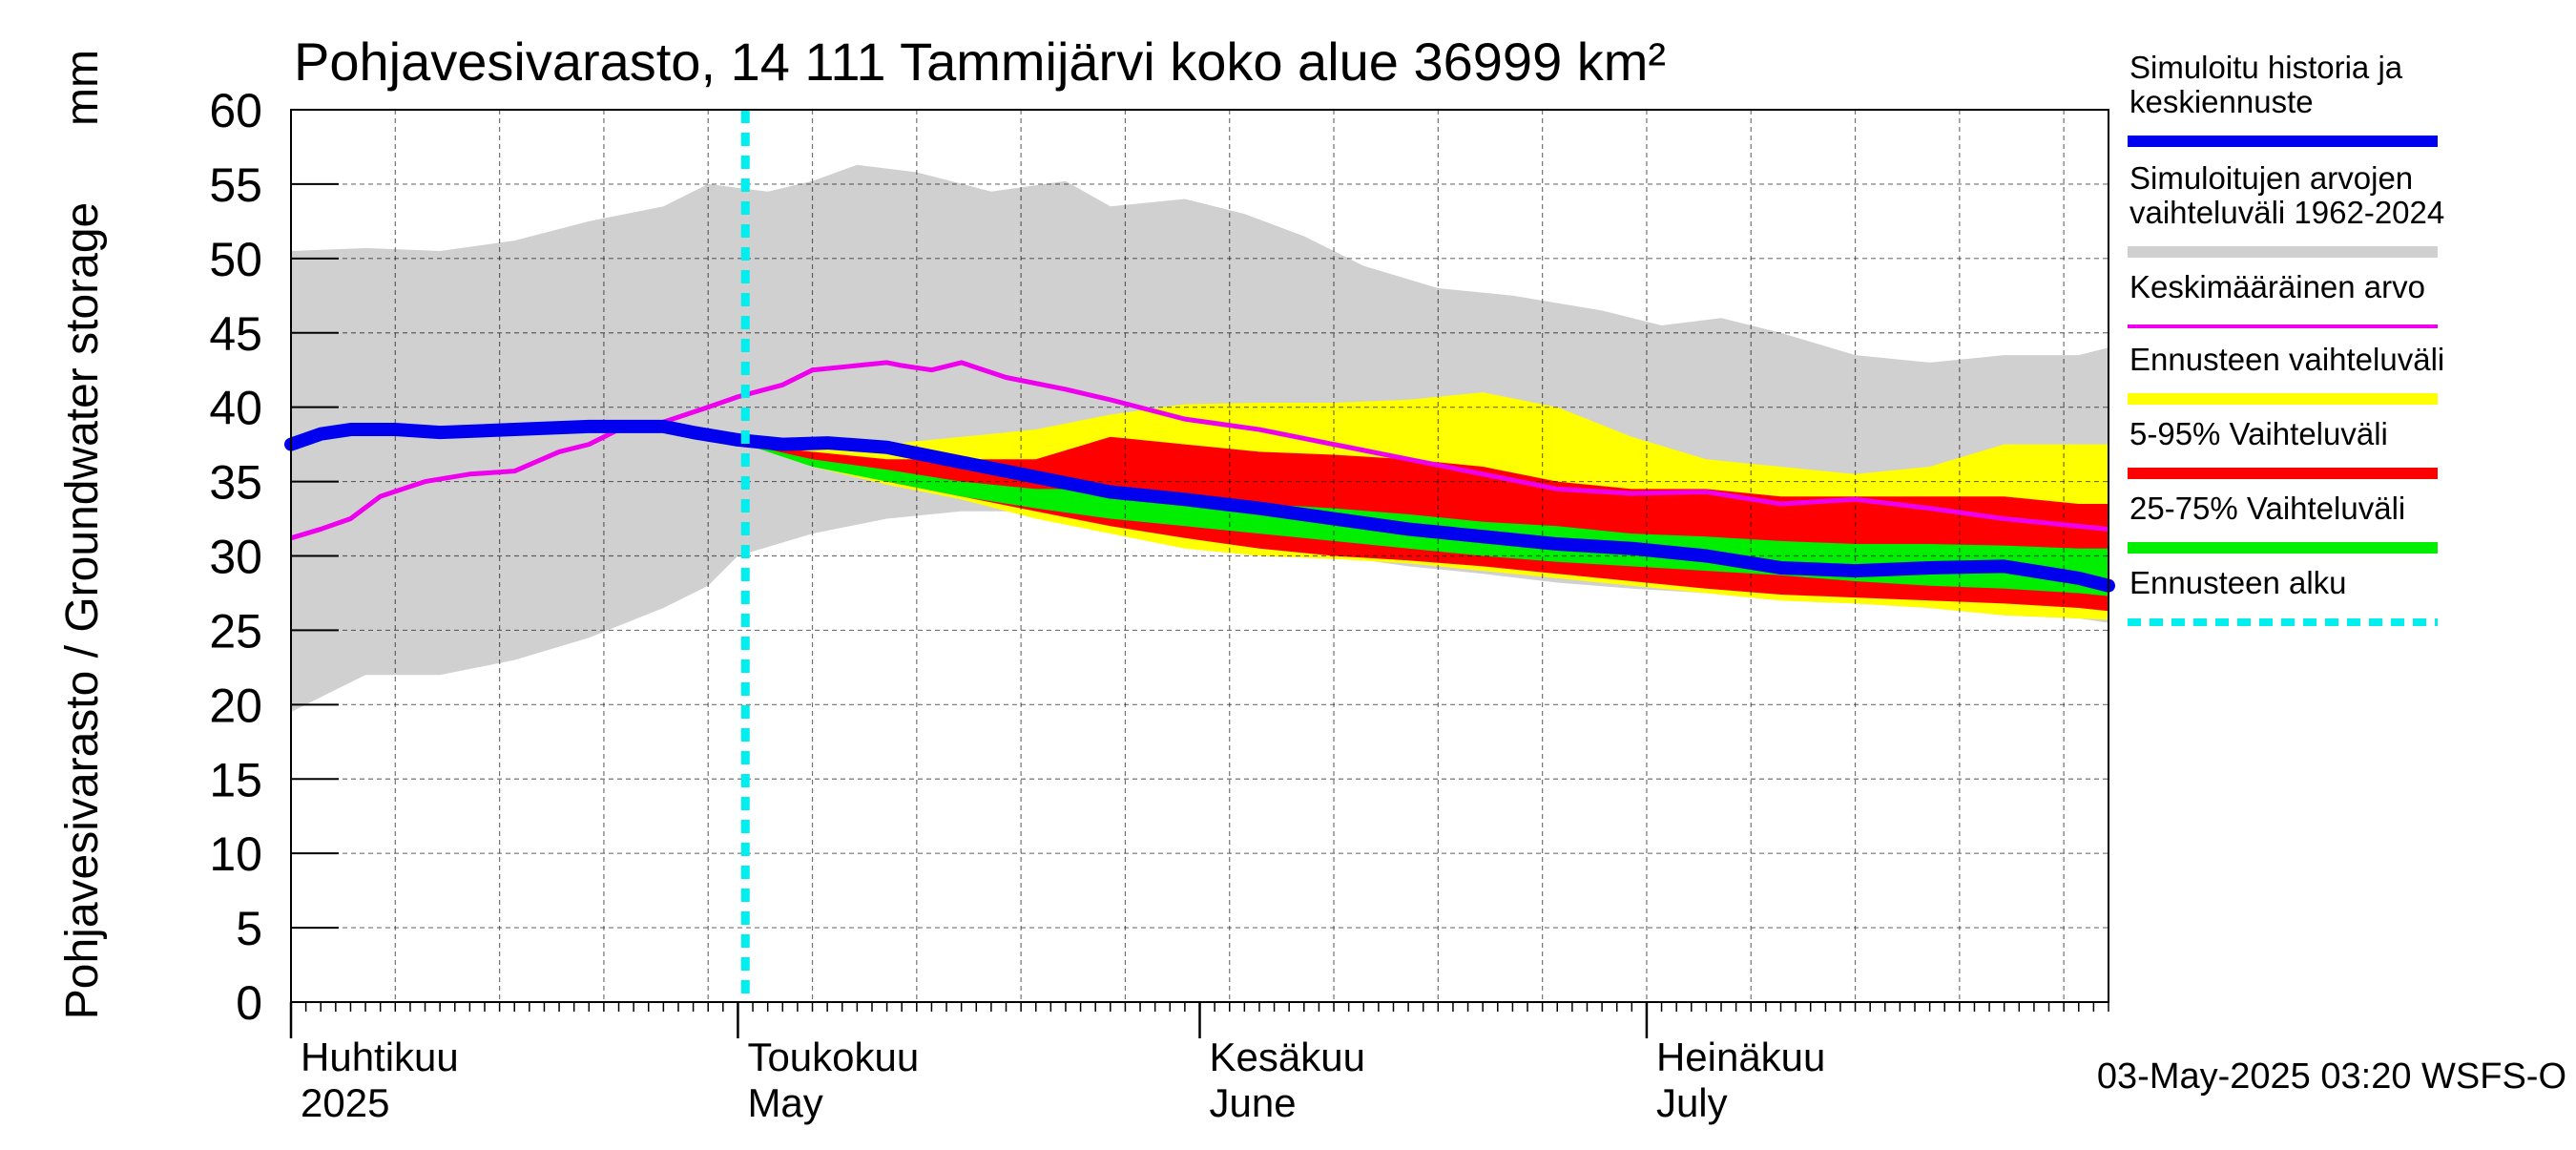 The width and height of the screenshot is (2576, 1150). Describe the element at coordinates (1692, 1102) in the screenshot. I see `x-month-label-en: July` at that location.